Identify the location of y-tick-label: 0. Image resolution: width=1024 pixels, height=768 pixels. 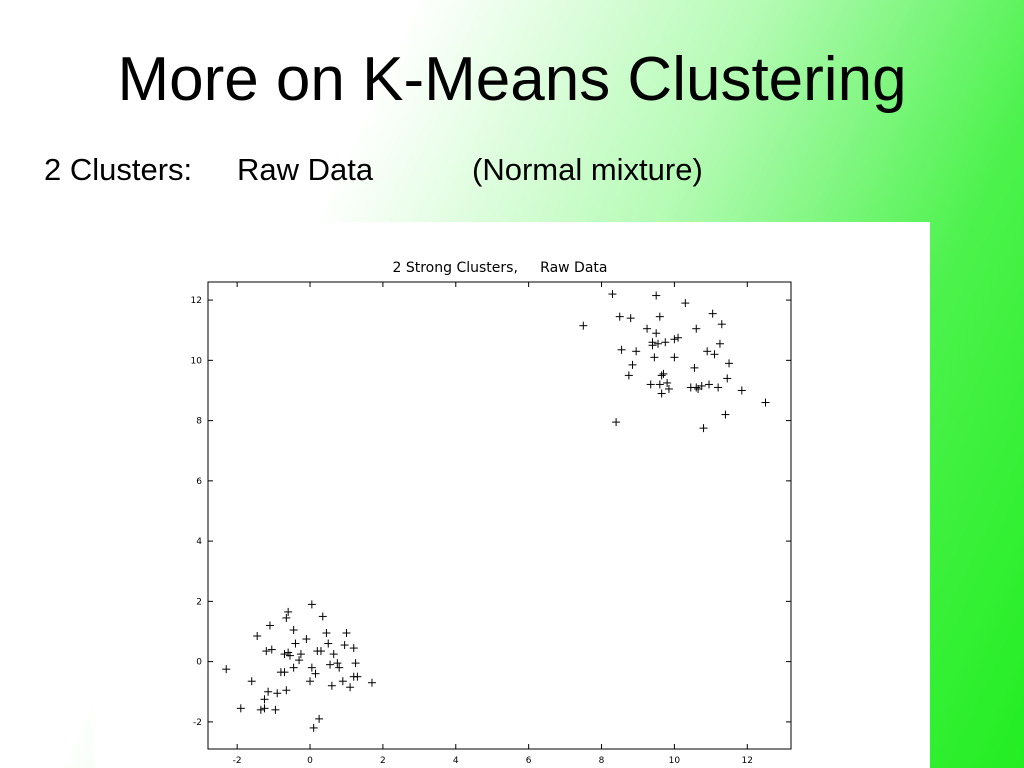
(199, 663).